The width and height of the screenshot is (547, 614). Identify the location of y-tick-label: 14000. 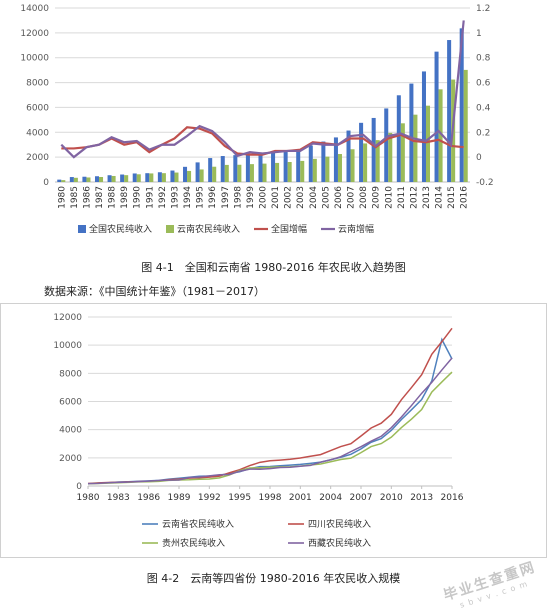
(34, 9).